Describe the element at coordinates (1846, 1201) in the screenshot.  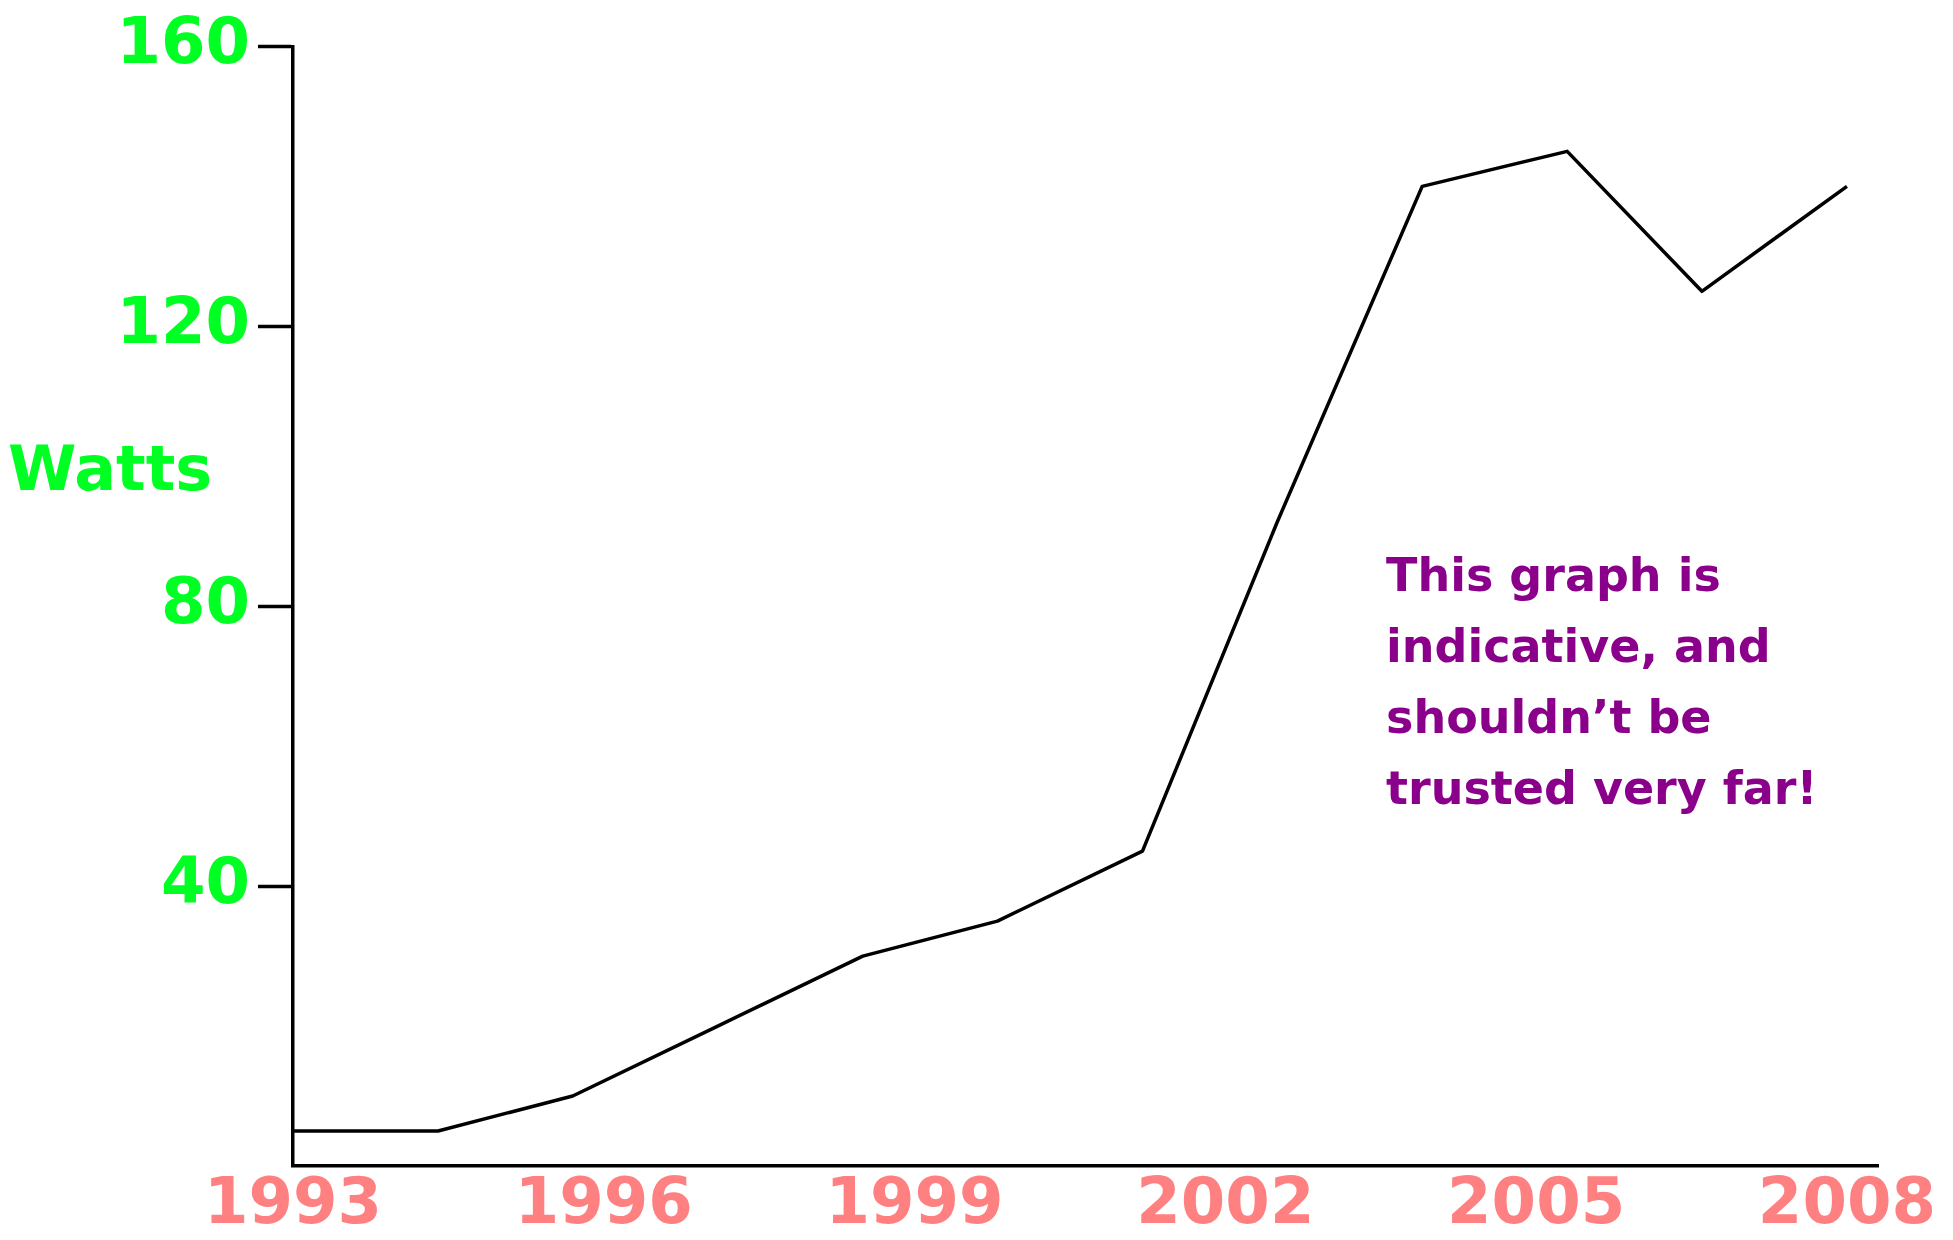
I see `x-tick-label: 2008` at that location.